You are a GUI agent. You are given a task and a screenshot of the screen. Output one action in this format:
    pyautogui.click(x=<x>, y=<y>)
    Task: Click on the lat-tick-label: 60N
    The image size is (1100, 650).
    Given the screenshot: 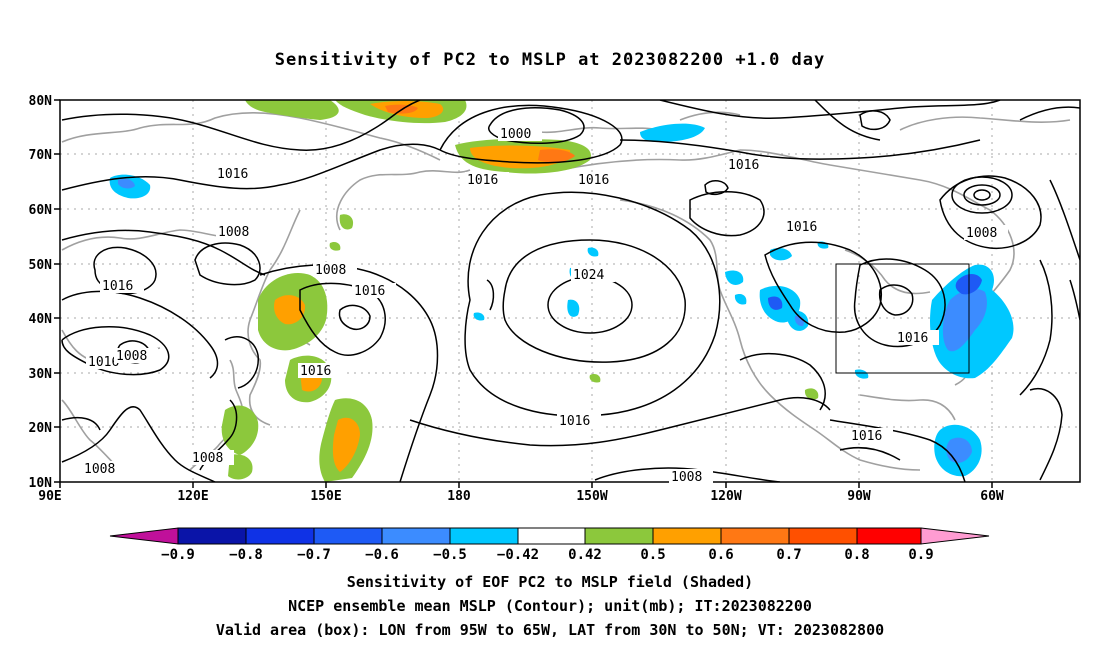 What is the action you would take?
    pyautogui.click(x=41, y=210)
    